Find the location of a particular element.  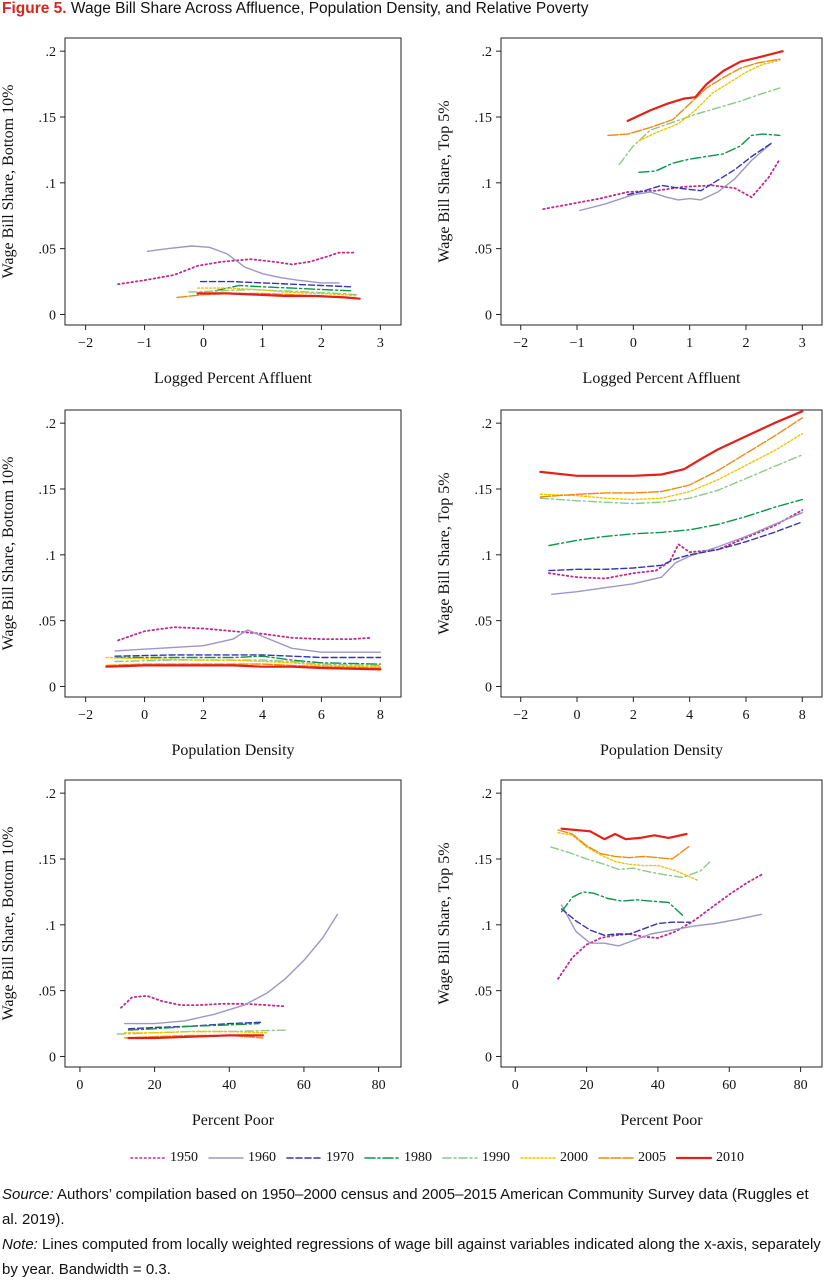

legend-item-1990: 1990 is located at coordinates (476, 1158).